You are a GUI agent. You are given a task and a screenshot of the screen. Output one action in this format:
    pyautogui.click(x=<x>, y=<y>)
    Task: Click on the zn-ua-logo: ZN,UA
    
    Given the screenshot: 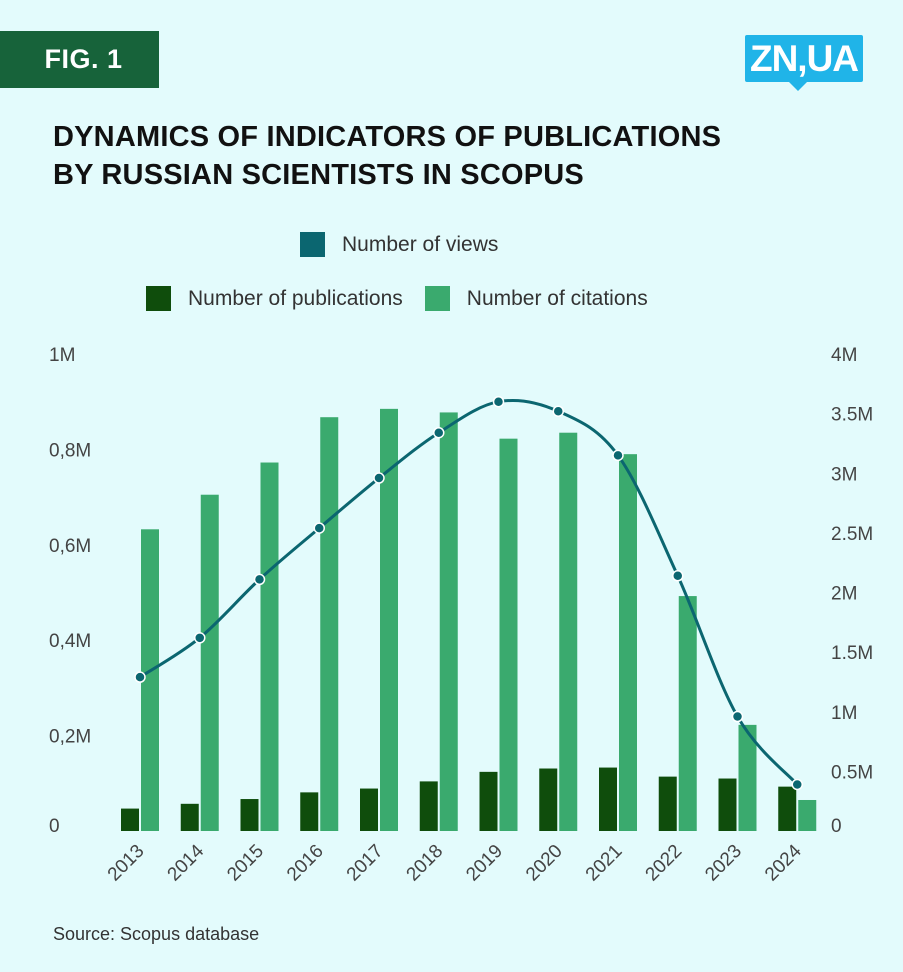 What is the action you would take?
    pyautogui.click(x=804, y=58)
    